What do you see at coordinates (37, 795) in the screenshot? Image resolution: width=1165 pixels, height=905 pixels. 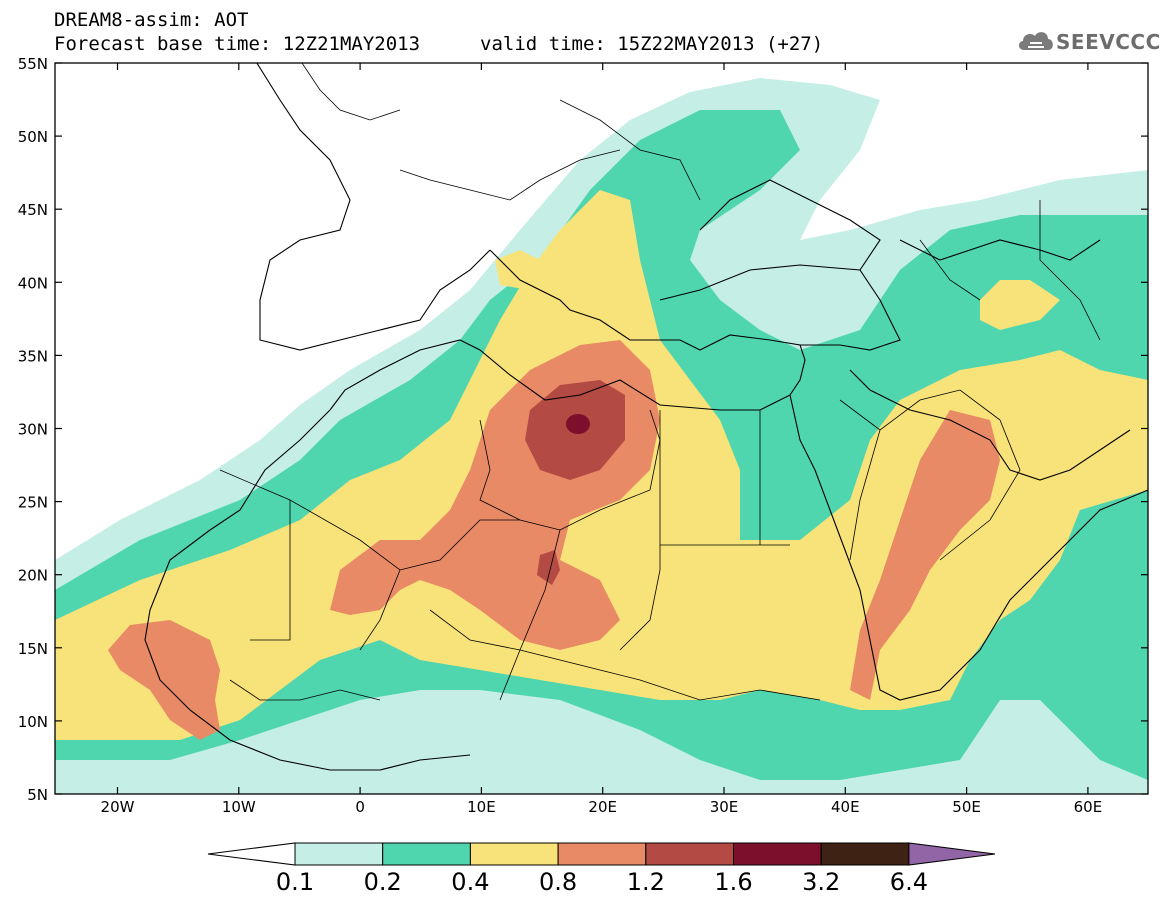 I see `lat-label: 5N` at bounding box center [37, 795].